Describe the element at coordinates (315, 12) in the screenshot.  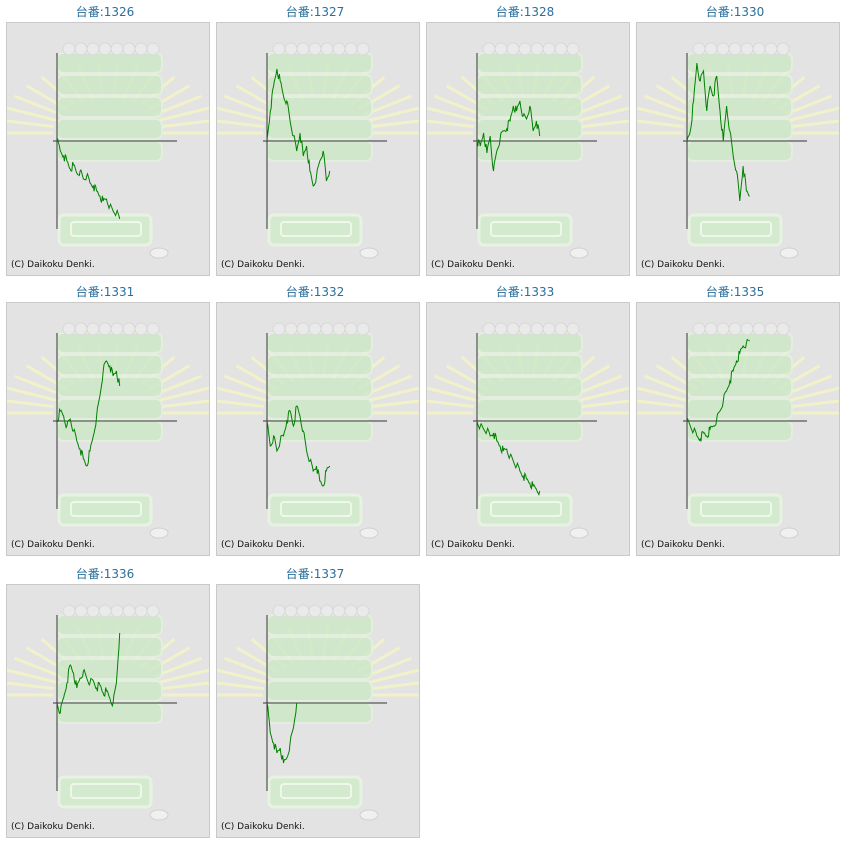
I see `machine-number-link: 台番:1327` at that location.